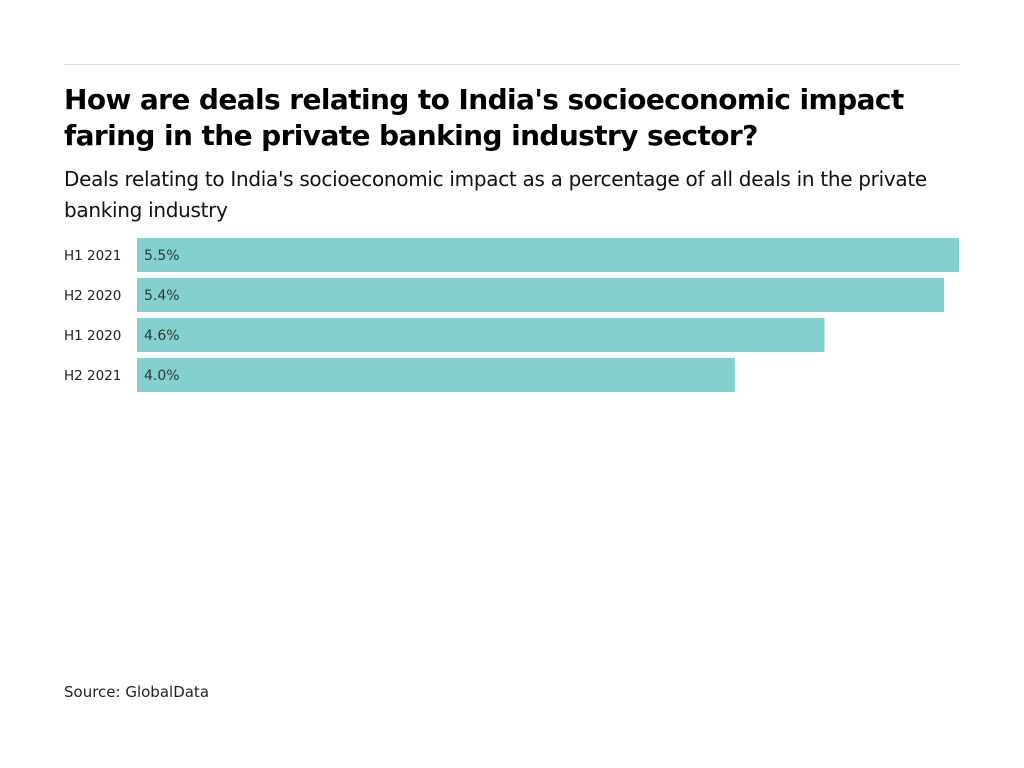  I want to click on category-label: H2 2020, so click(92, 296).